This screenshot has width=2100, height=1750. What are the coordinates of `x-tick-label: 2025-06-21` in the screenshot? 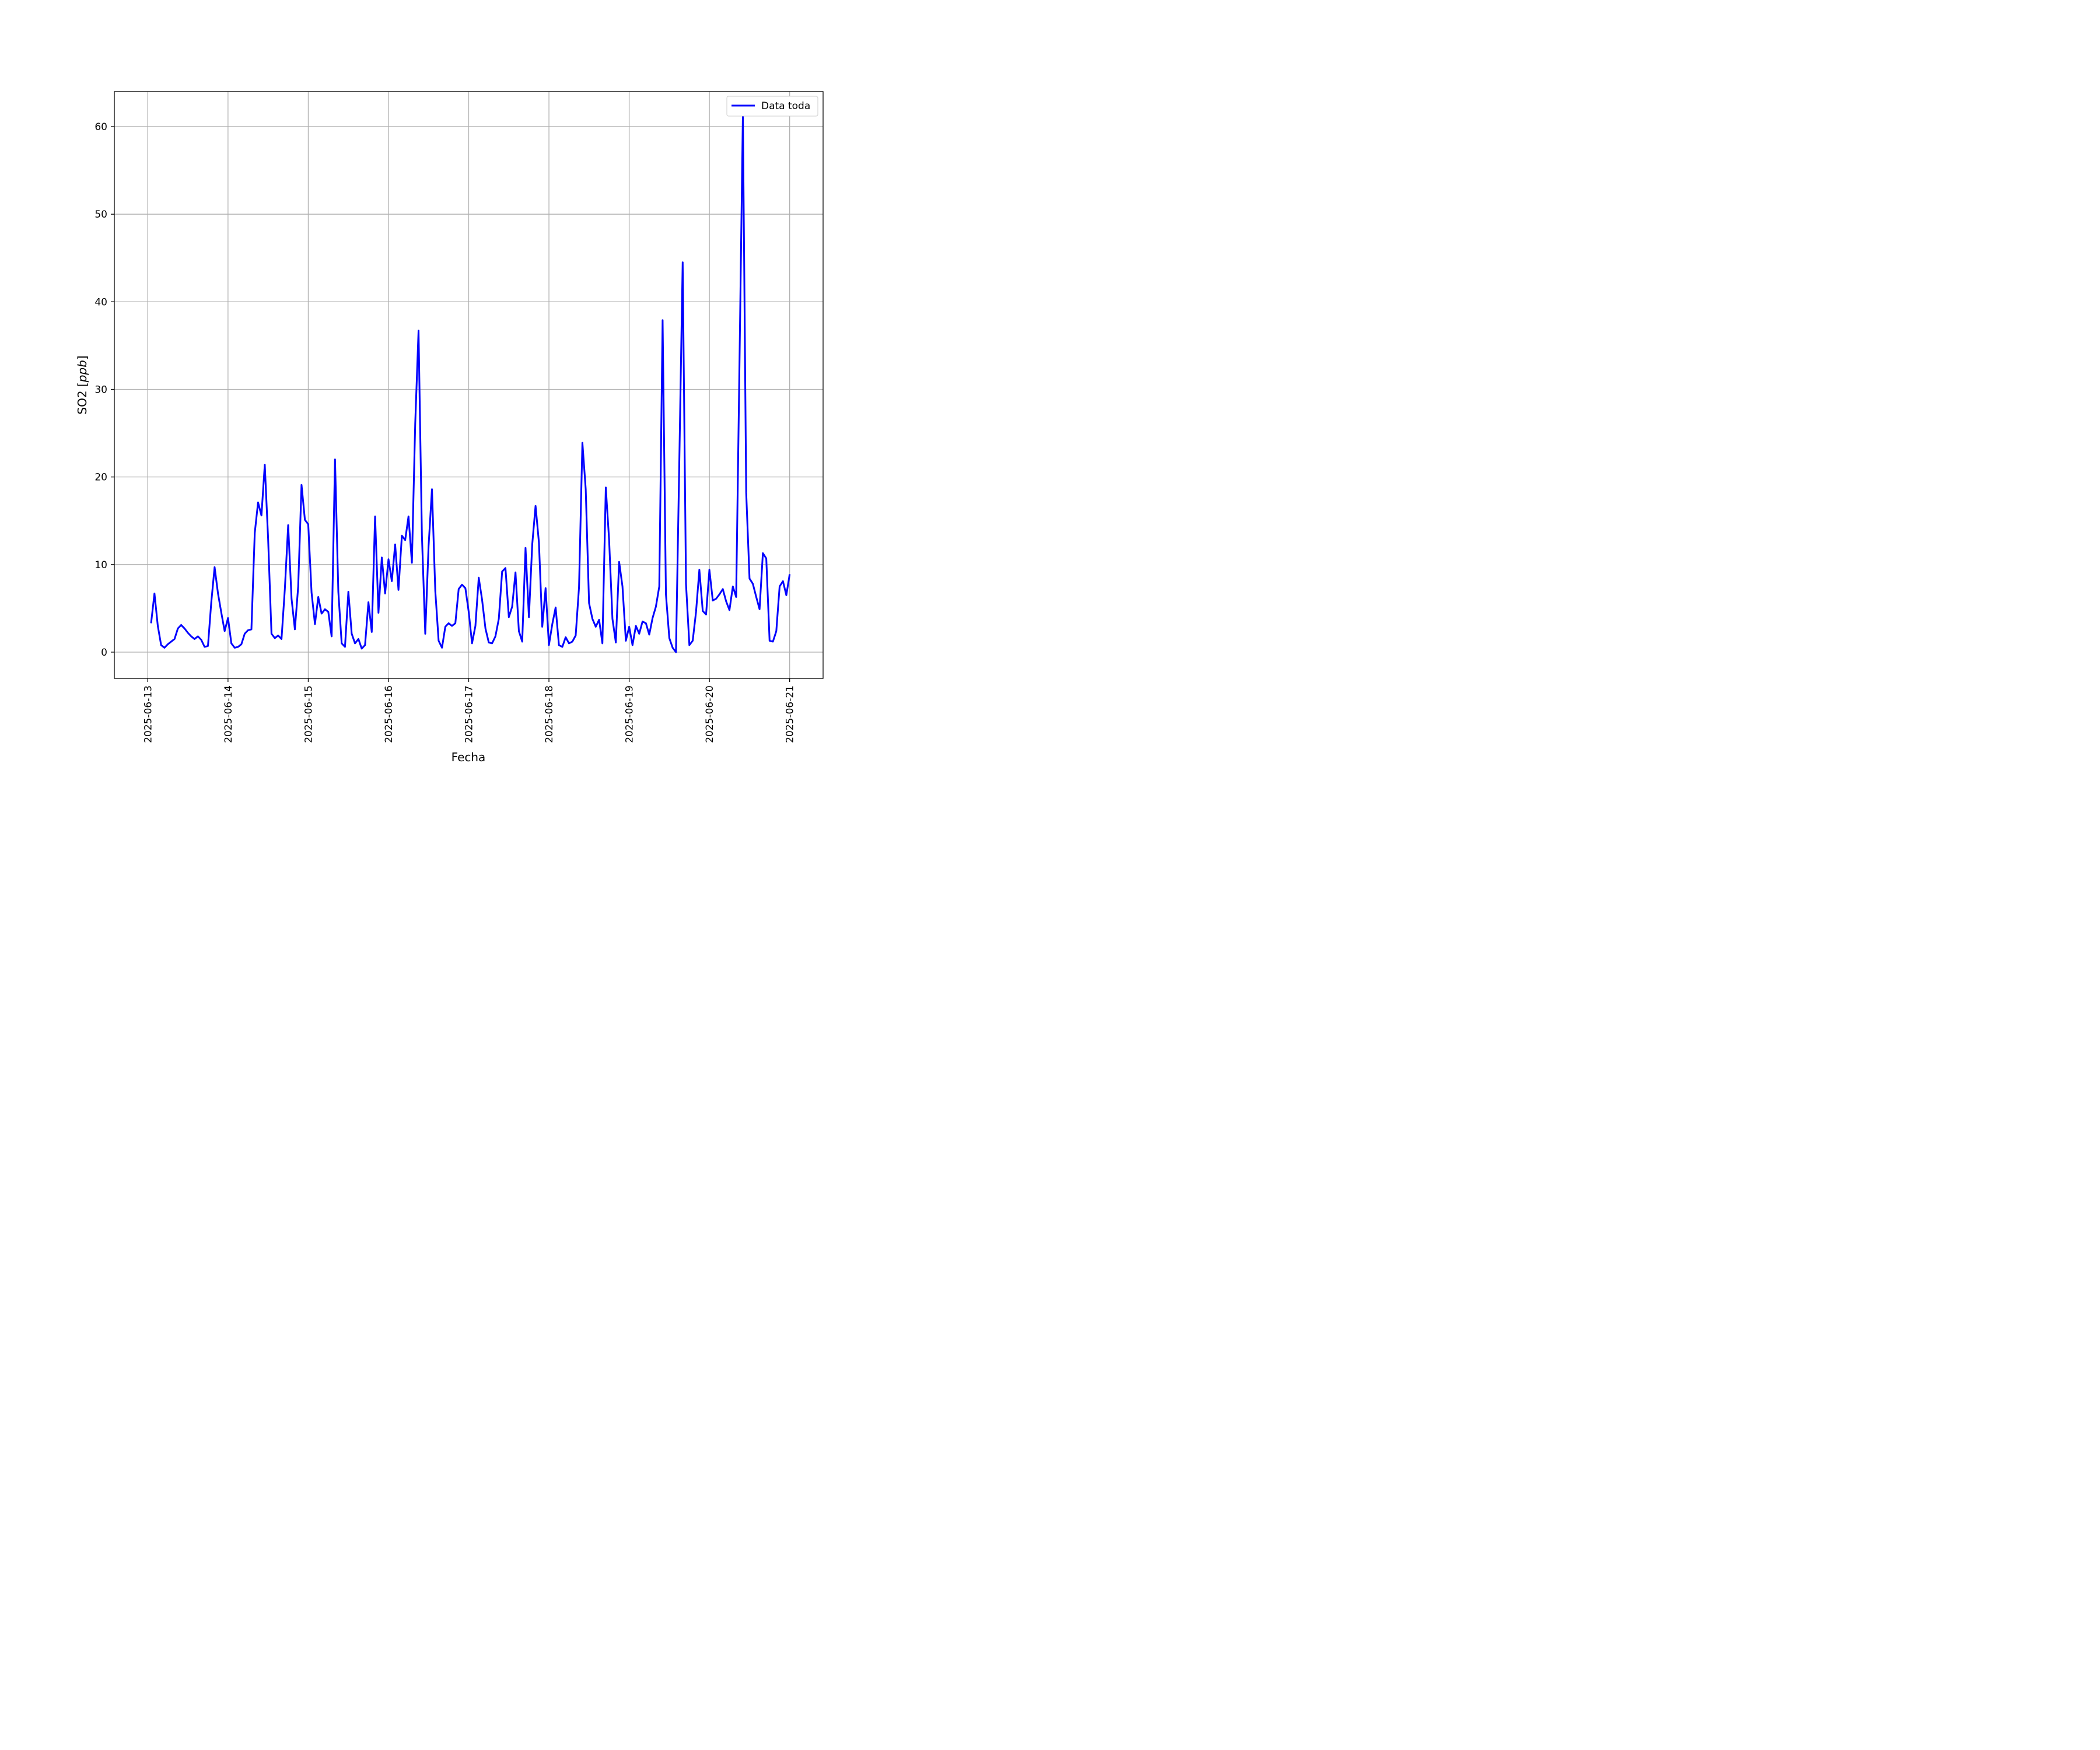 It's located at (790, 714).